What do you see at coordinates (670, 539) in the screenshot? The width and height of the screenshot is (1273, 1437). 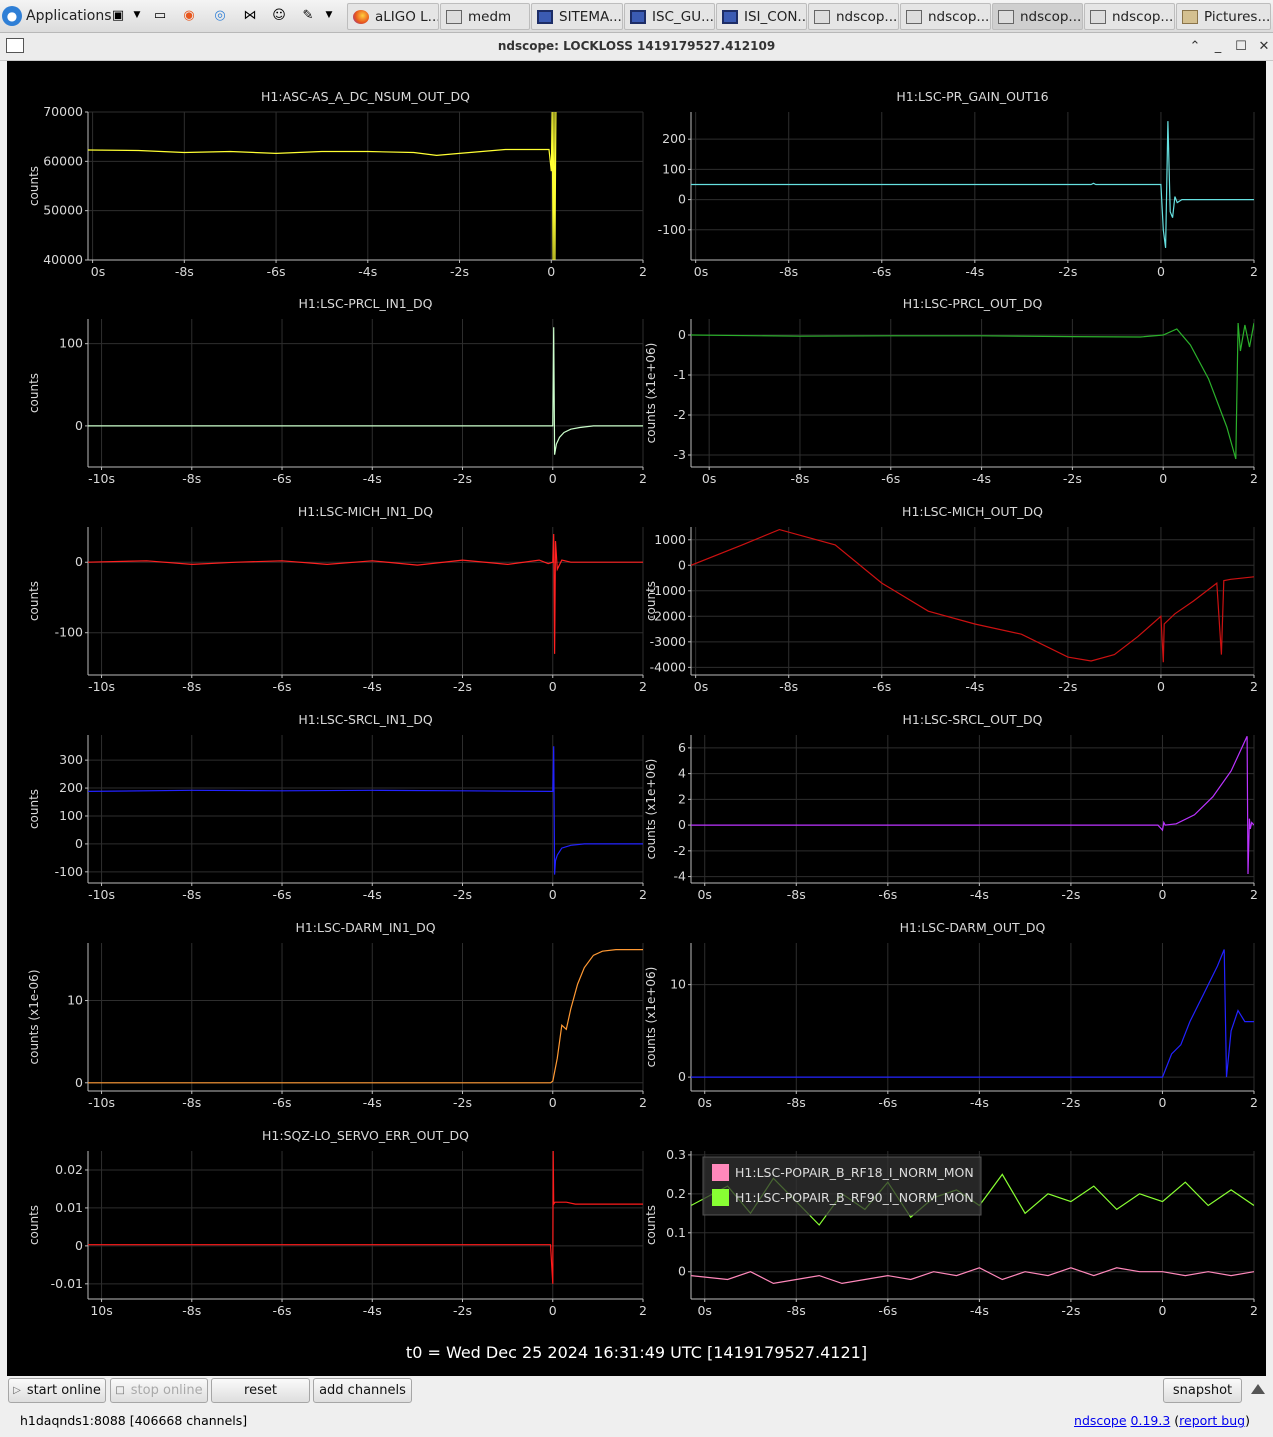 I see `y-tick-label: 1000` at bounding box center [670, 539].